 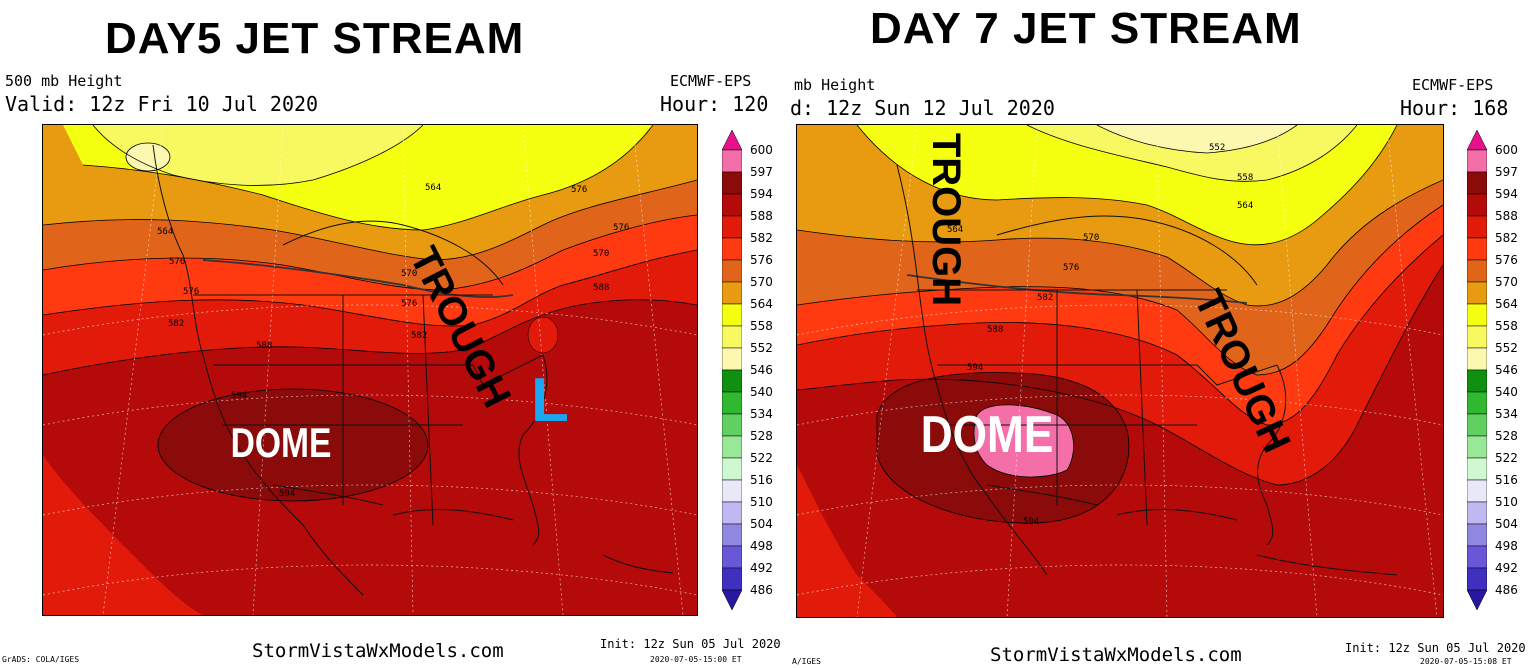 I want to click on forecast-hour: Hour: 168, so click(x=1454, y=108).